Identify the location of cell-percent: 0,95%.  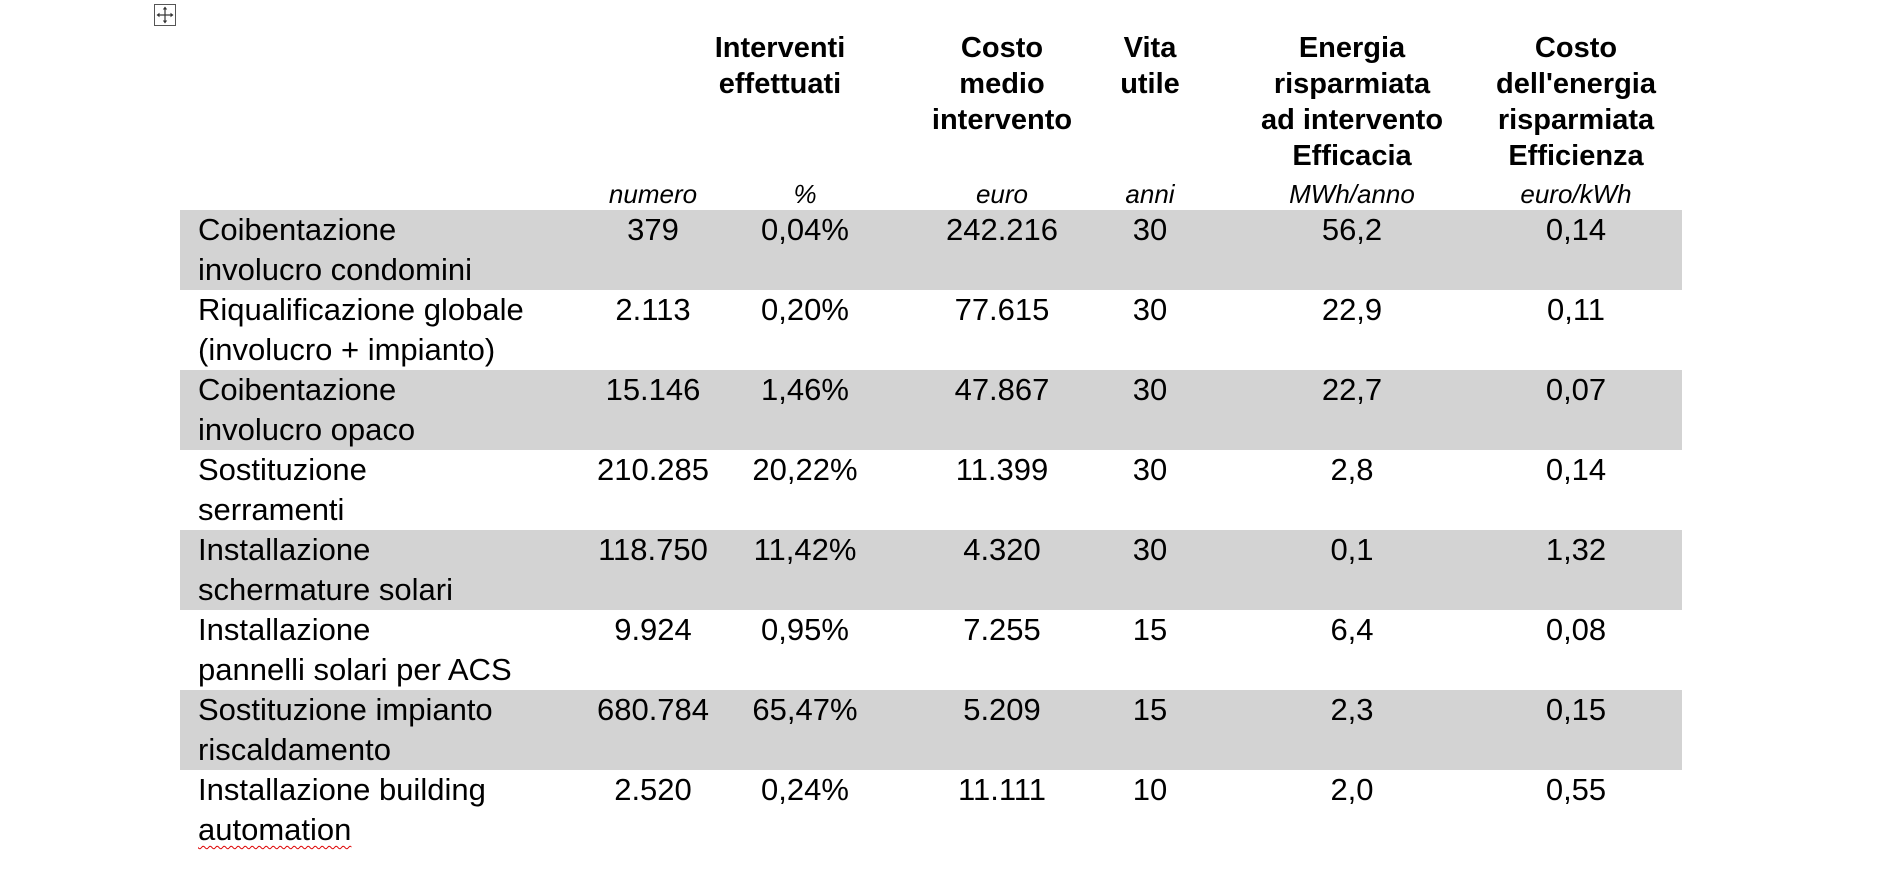
(805, 629).